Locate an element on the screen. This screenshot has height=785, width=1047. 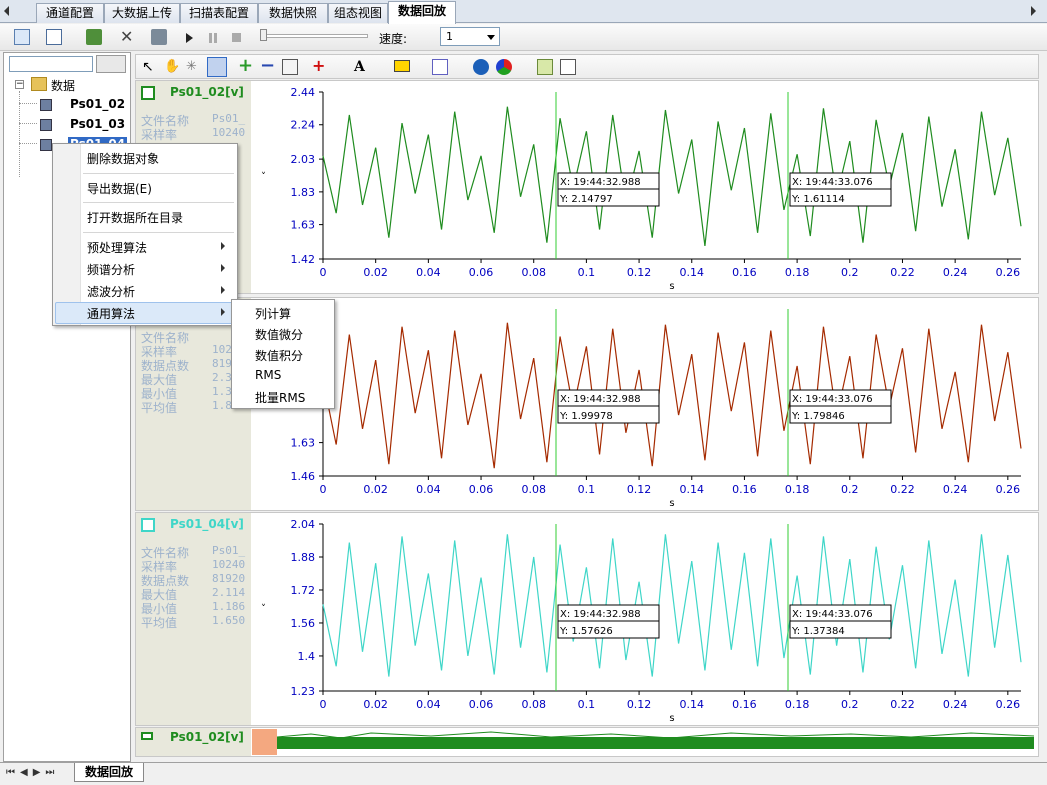
menu-highlight is located at coordinates (145, 313).